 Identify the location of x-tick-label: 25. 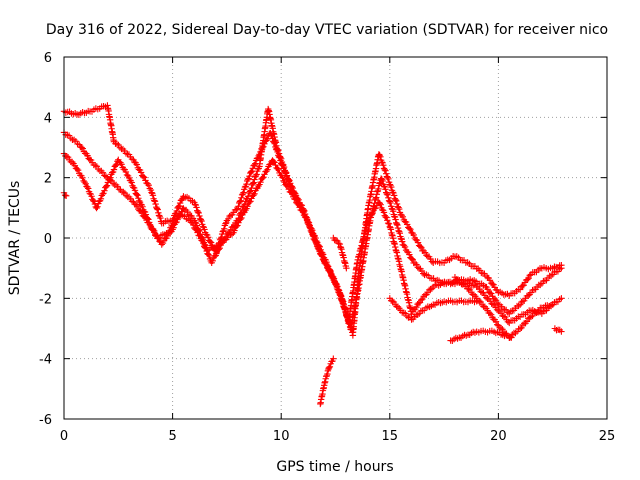
(607, 436).